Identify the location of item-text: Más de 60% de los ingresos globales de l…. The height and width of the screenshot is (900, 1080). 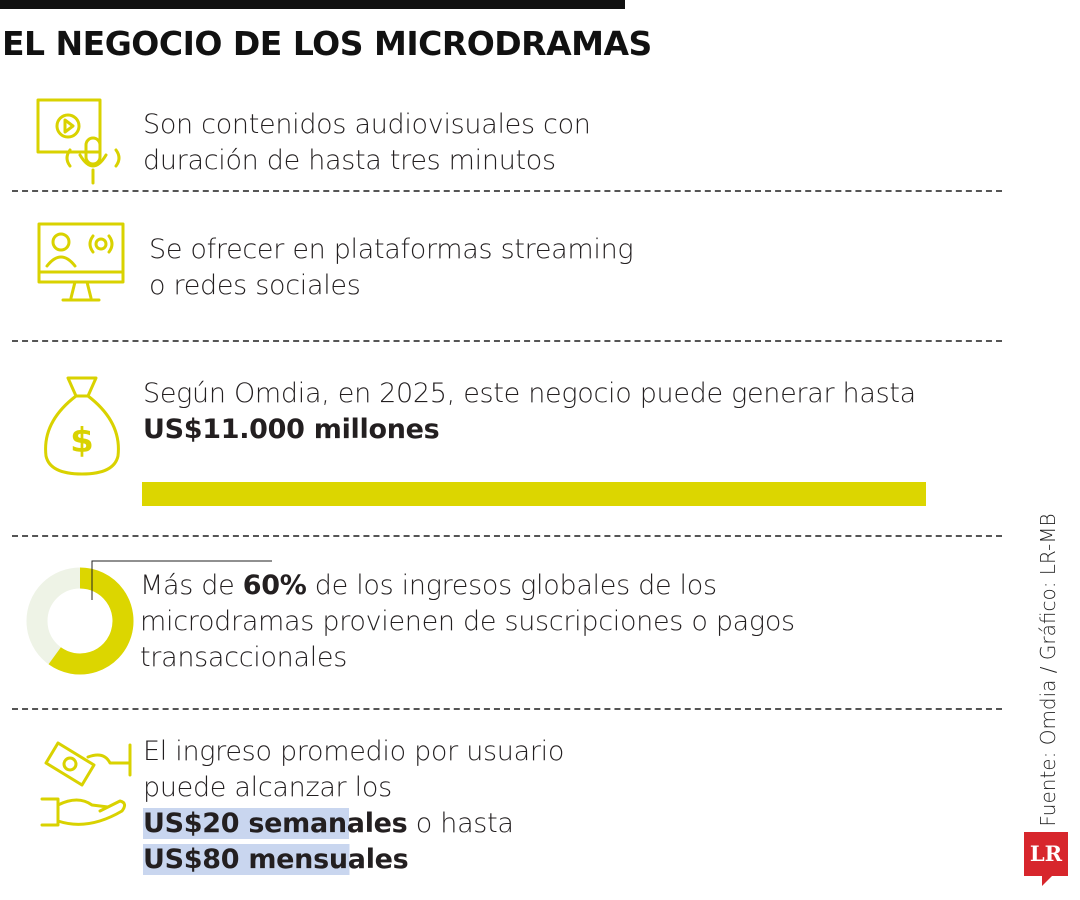
(467, 621).